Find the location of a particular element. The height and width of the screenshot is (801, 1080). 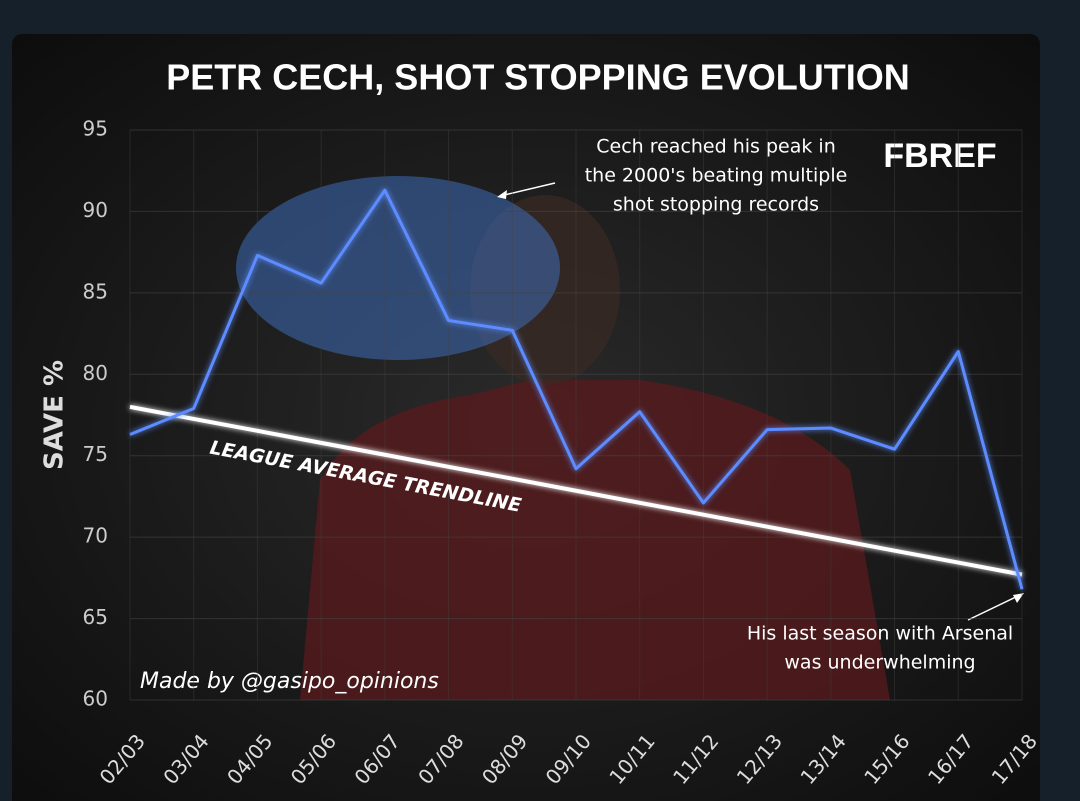

annotation: Cech reached his peak in is located at coordinates (716, 147).